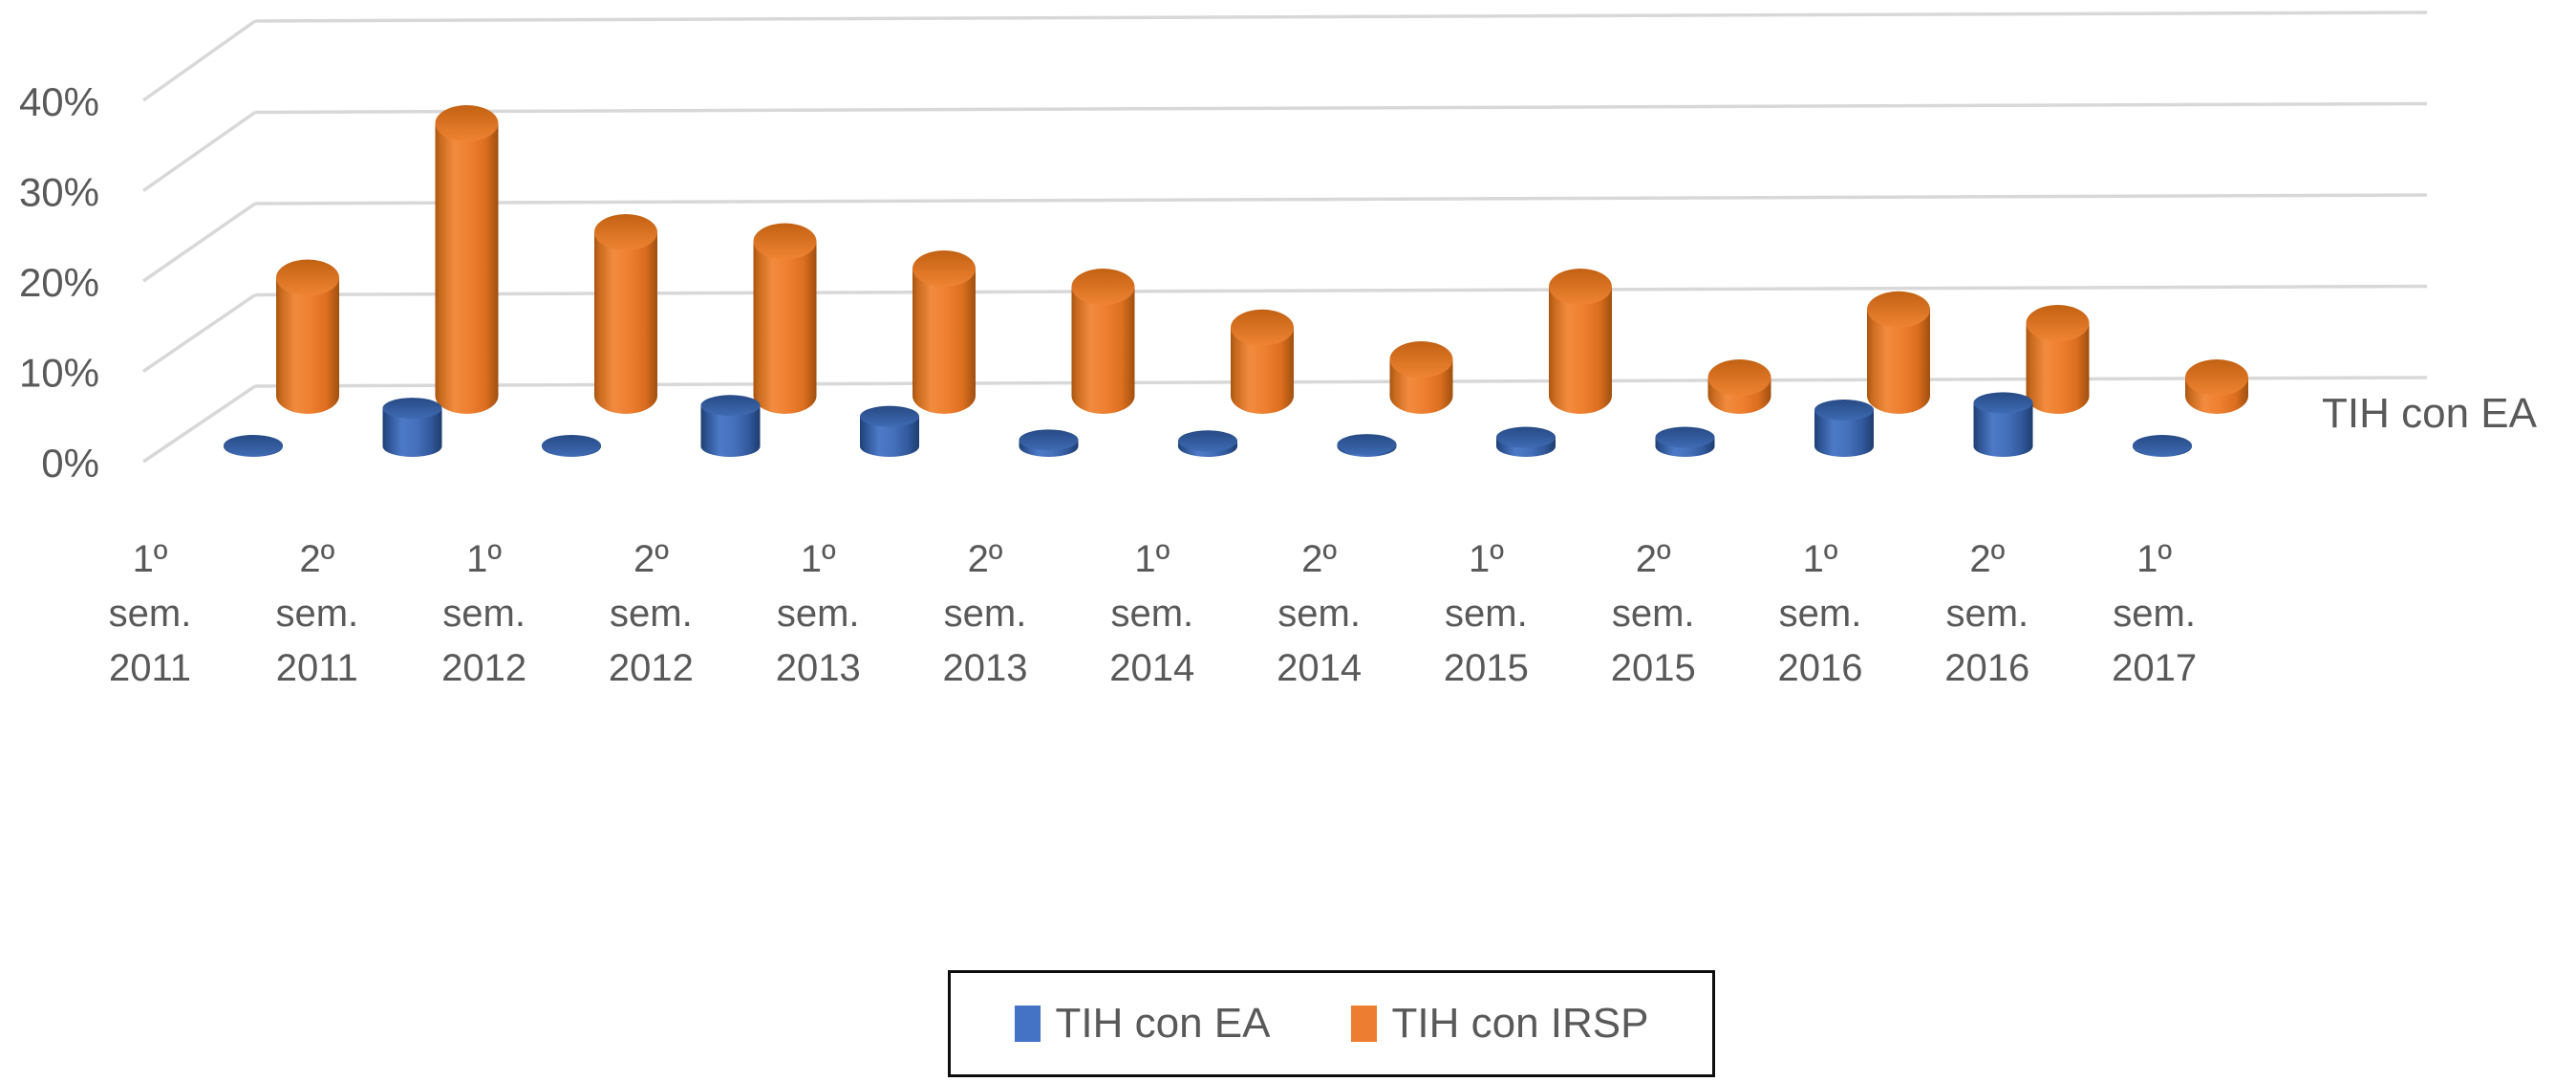 The height and width of the screenshot is (1082, 2576). Describe the element at coordinates (1331, 1023) in the screenshot. I see `legend: TIH con EA TIH con IRSP` at that location.